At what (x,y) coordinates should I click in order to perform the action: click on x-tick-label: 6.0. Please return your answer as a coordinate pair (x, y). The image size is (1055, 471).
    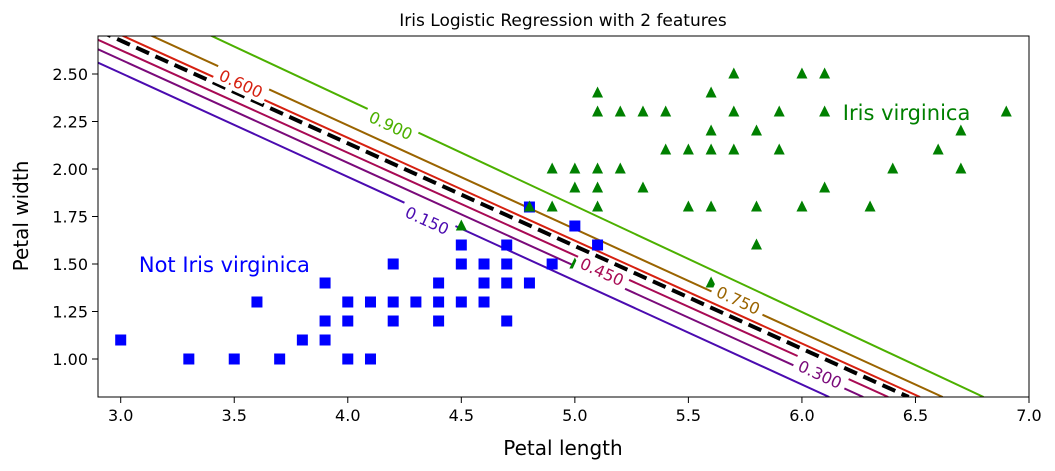
    Looking at the image, I should click on (801, 415).